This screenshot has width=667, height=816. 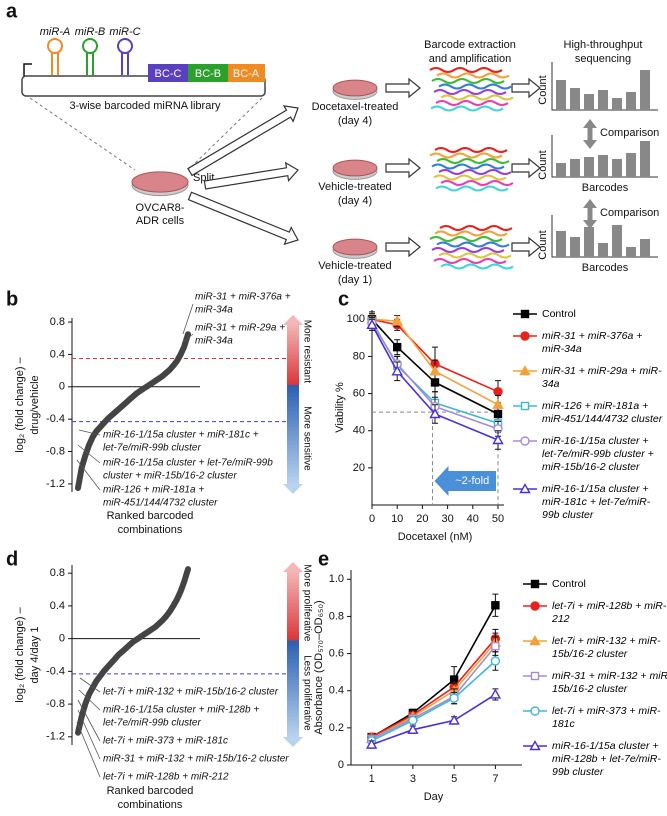 I want to click on y-axis-label: day 4/day 1, so click(x=35, y=655).